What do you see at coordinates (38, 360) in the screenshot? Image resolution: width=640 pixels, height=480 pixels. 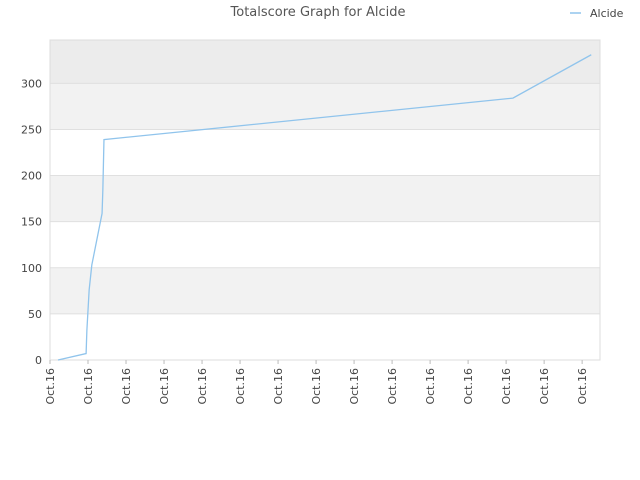 I see `y-tick-label: 0` at bounding box center [38, 360].